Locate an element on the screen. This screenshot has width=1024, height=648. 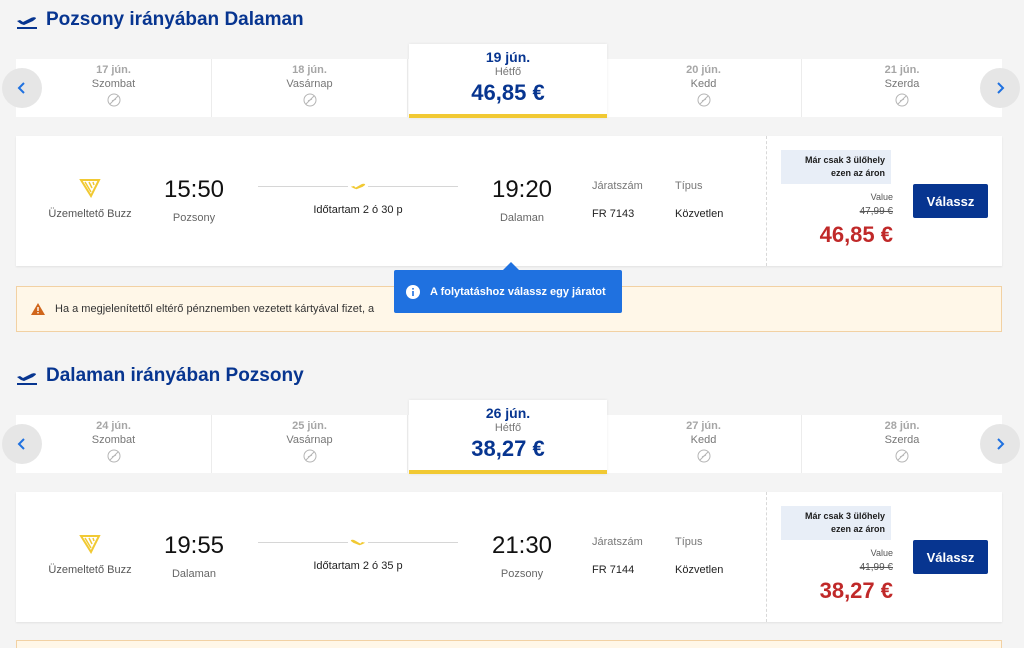
departure-time: 15:50 is located at coordinates (194, 189).